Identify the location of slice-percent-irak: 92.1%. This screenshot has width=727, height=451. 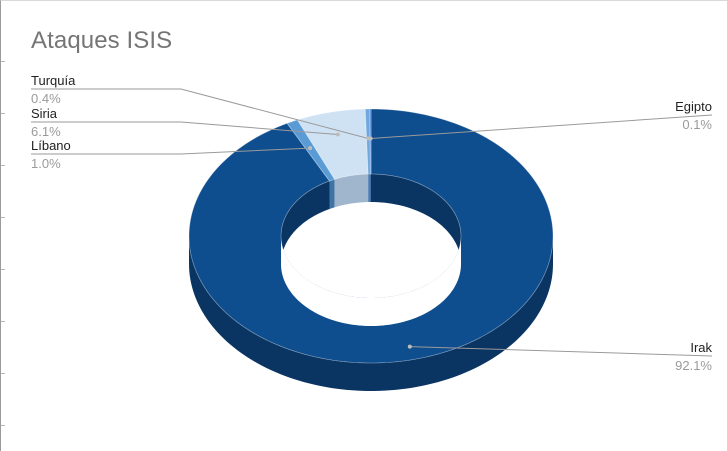
(693, 365).